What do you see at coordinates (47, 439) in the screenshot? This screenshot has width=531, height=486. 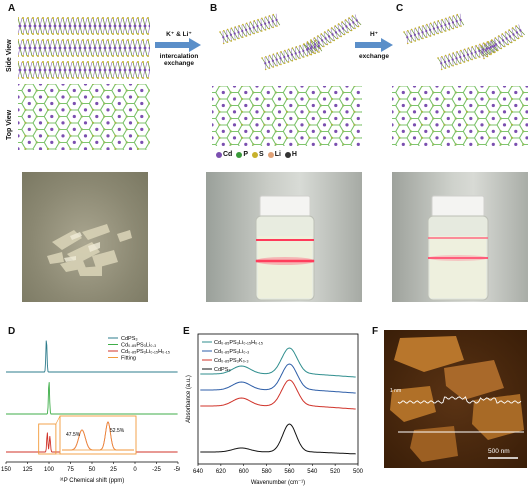 I see `zoom-box` at bounding box center [47, 439].